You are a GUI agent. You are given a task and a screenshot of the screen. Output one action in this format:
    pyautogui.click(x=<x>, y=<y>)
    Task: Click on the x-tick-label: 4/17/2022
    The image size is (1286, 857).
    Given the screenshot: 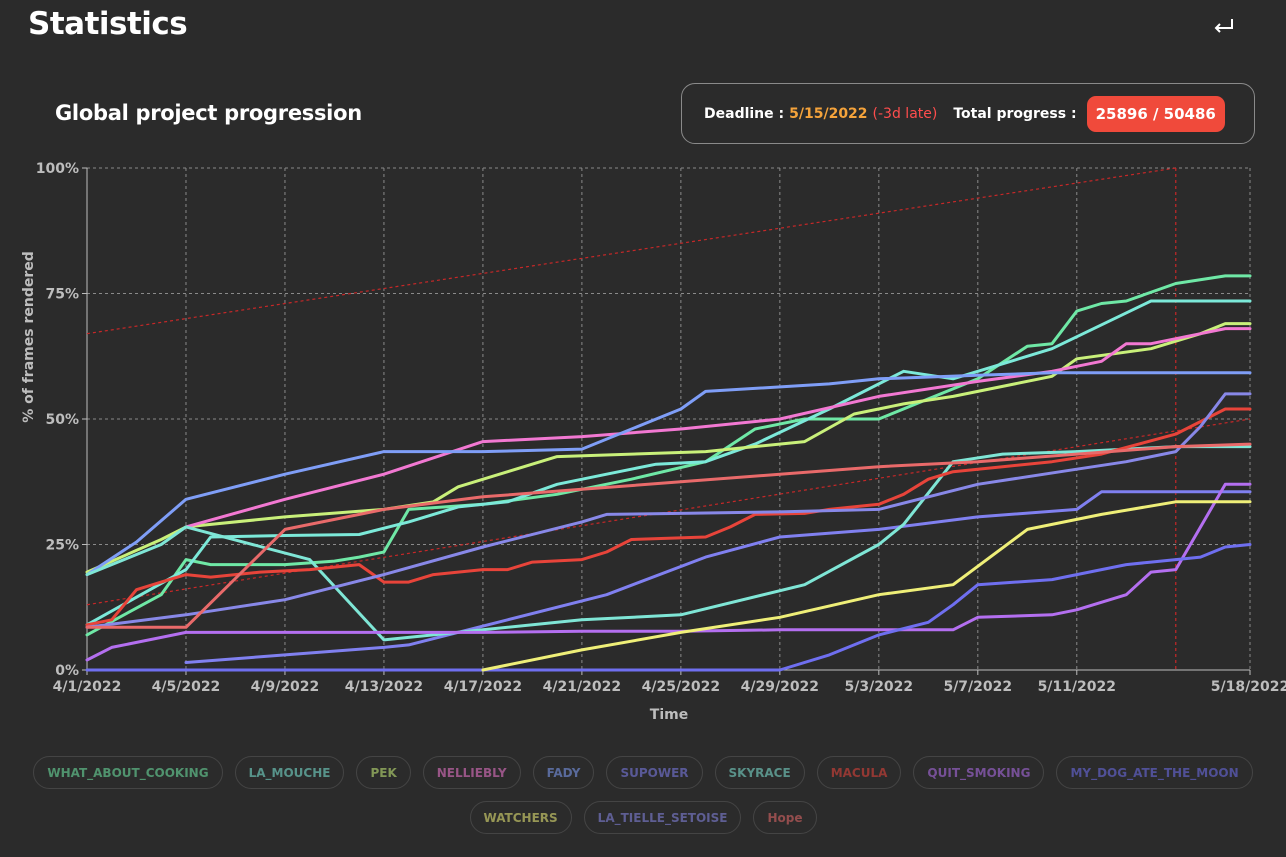 What is the action you would take?
    pyautogui.click(x=483, y=687)
    